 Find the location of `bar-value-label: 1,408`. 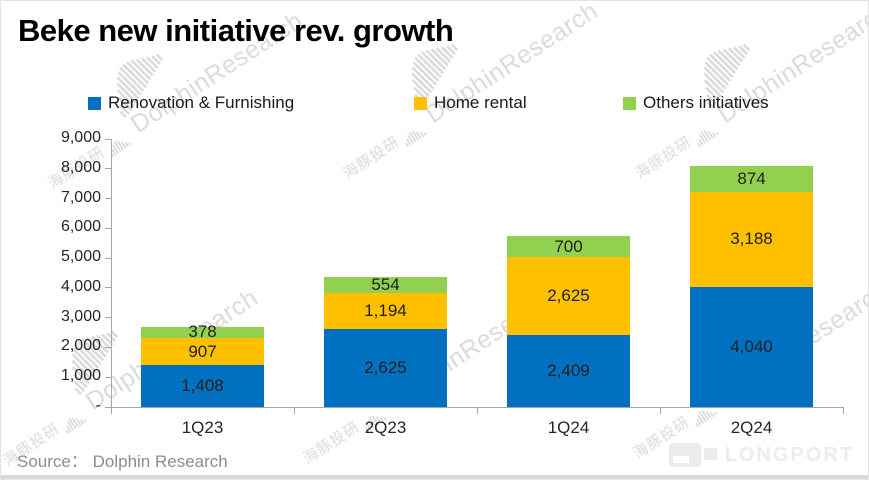

bar-value-label: 1,408 is located at coordinates (202, 386).